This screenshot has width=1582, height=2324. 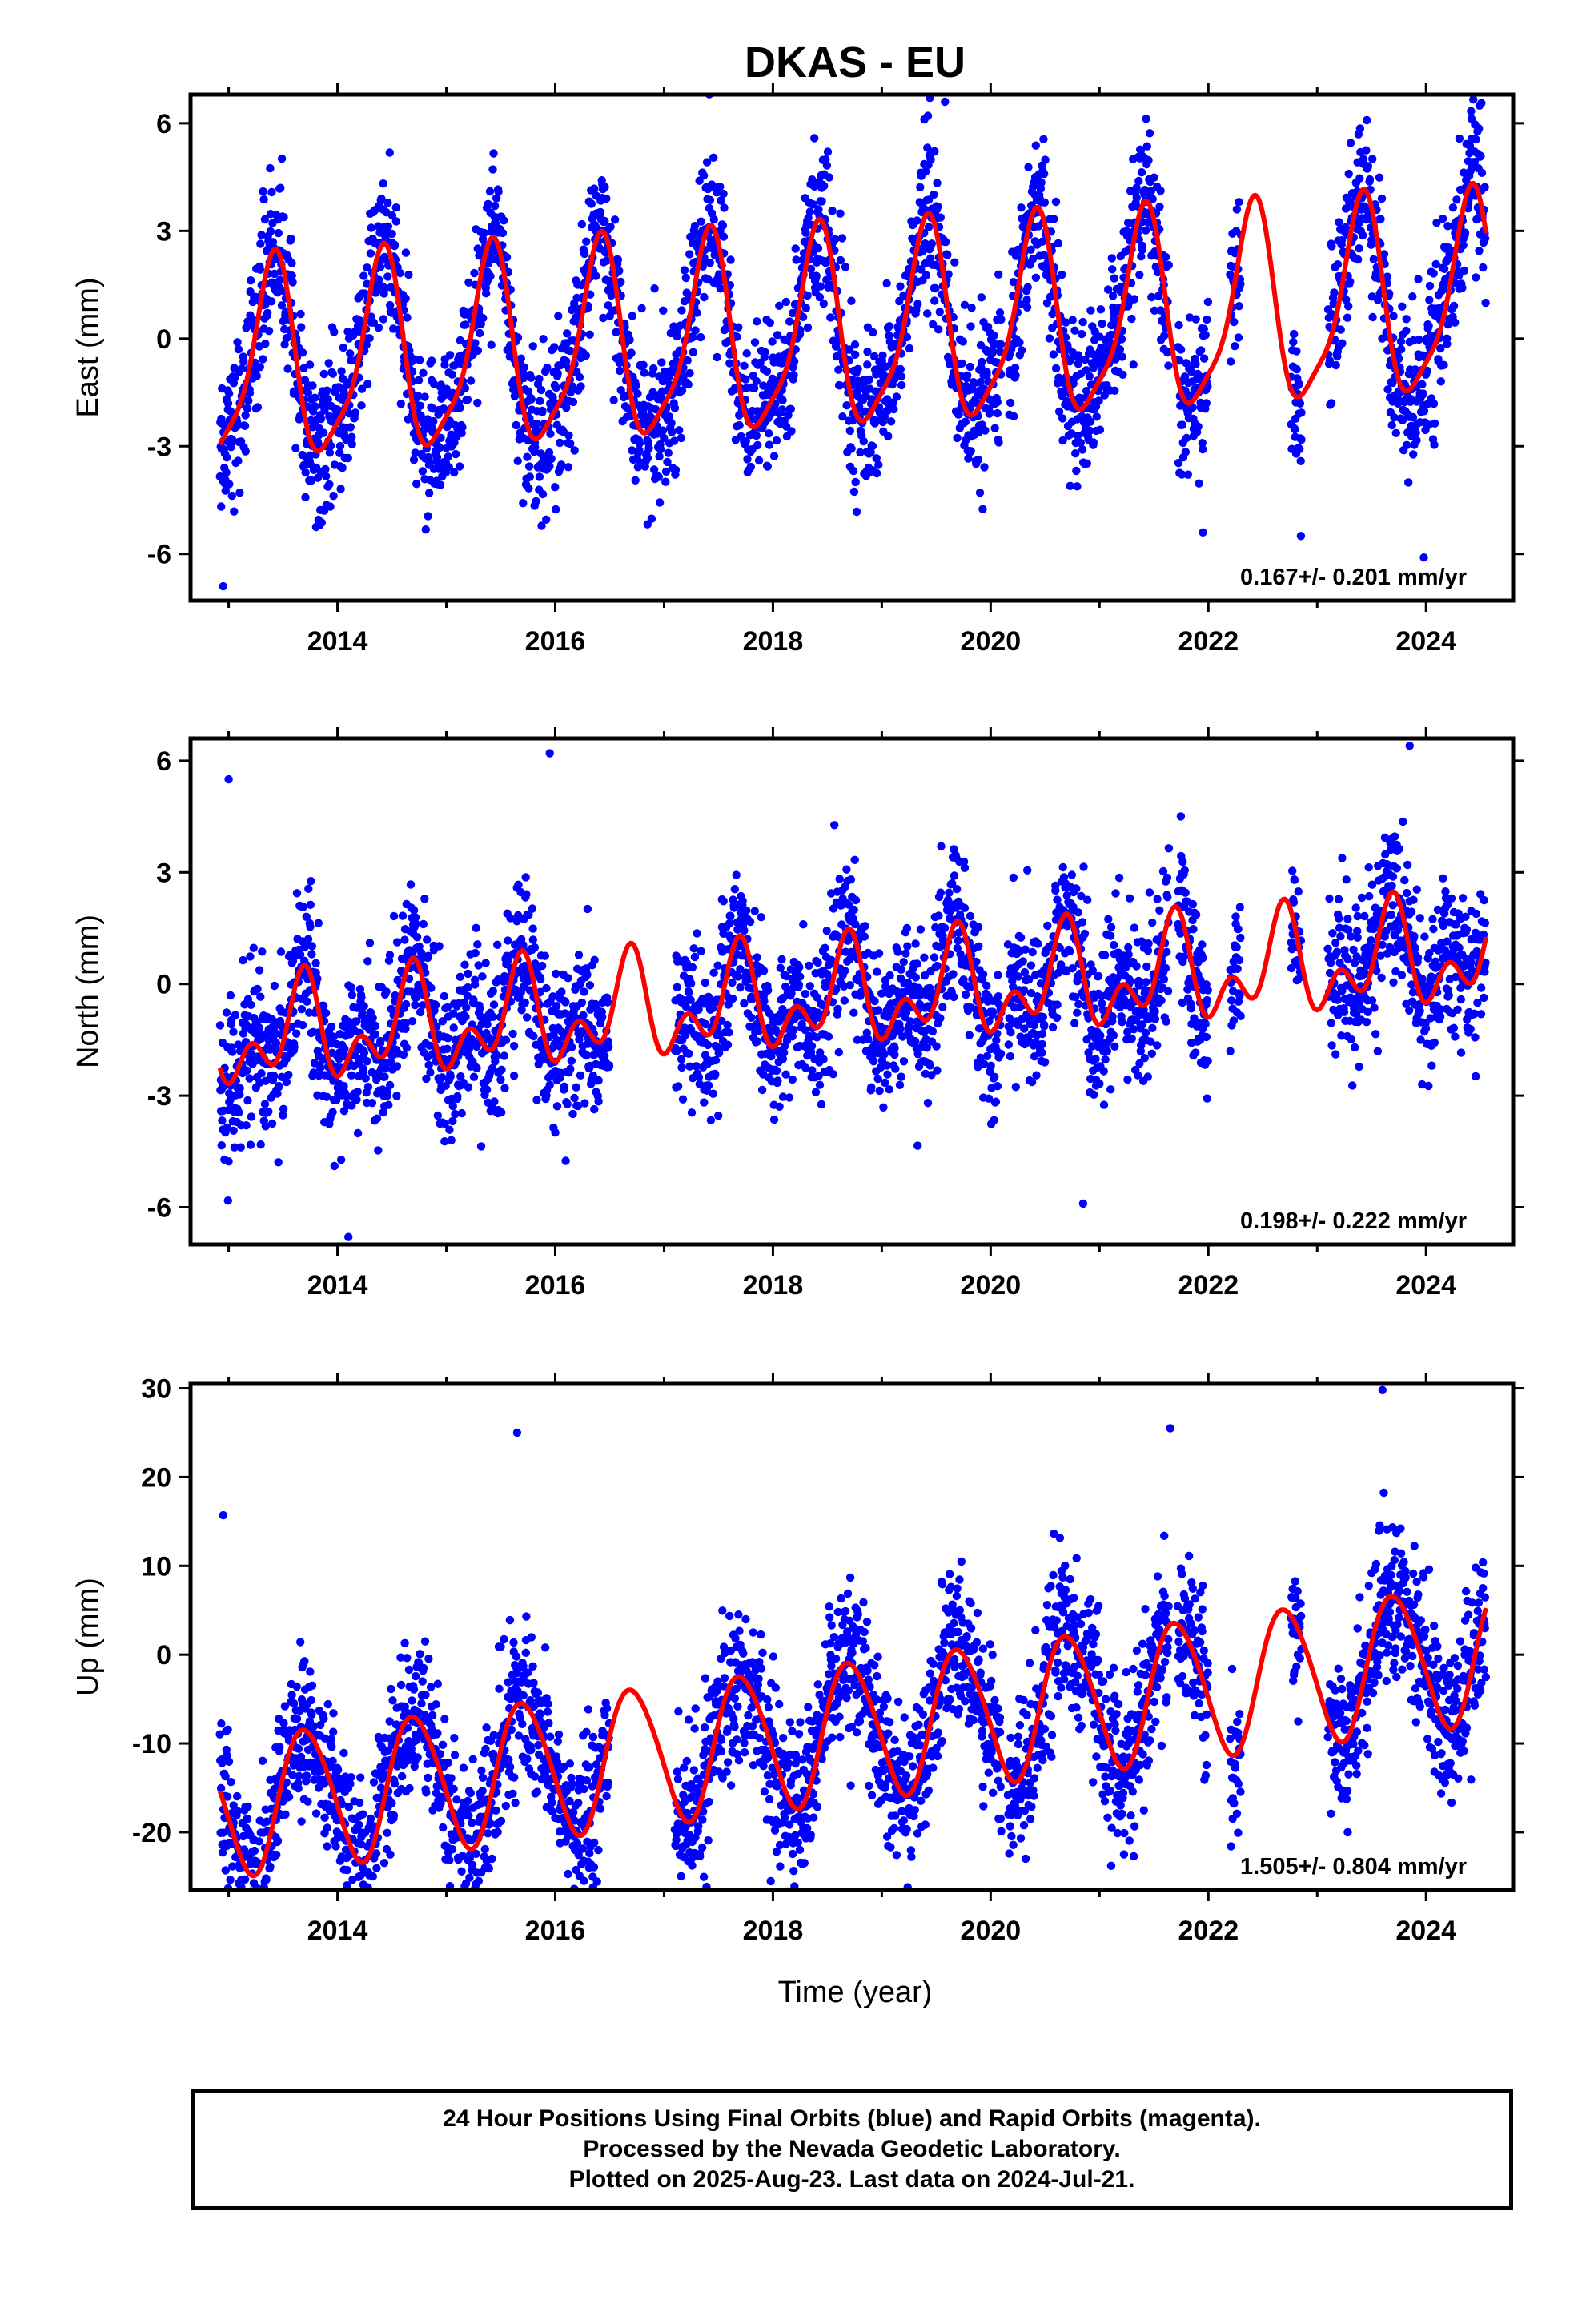 What do you see at coordinates (1301, 536) in the screenshot?
I see `east-outlier-point` at bounding box center [1301, 536].